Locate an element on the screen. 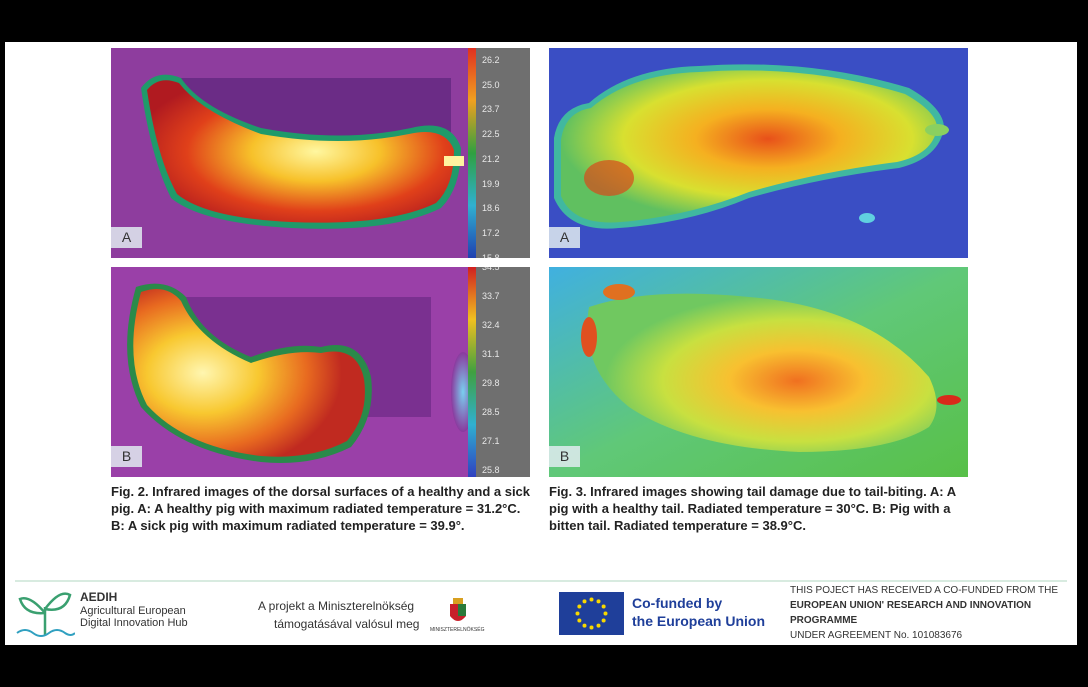 The image size is (1088, 687). coat-of-arms is located at coordinates (458, 609).